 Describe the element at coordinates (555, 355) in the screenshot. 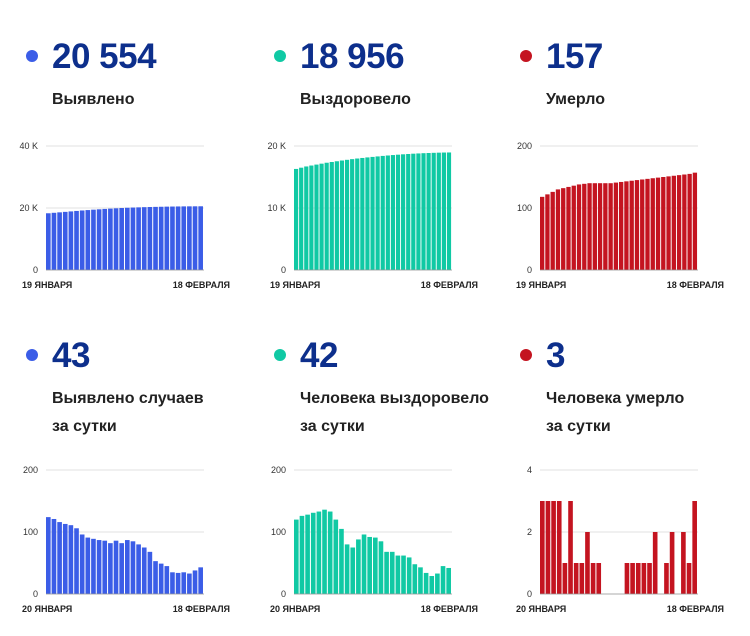

I see `deaths-daily-value: 3` at that location.